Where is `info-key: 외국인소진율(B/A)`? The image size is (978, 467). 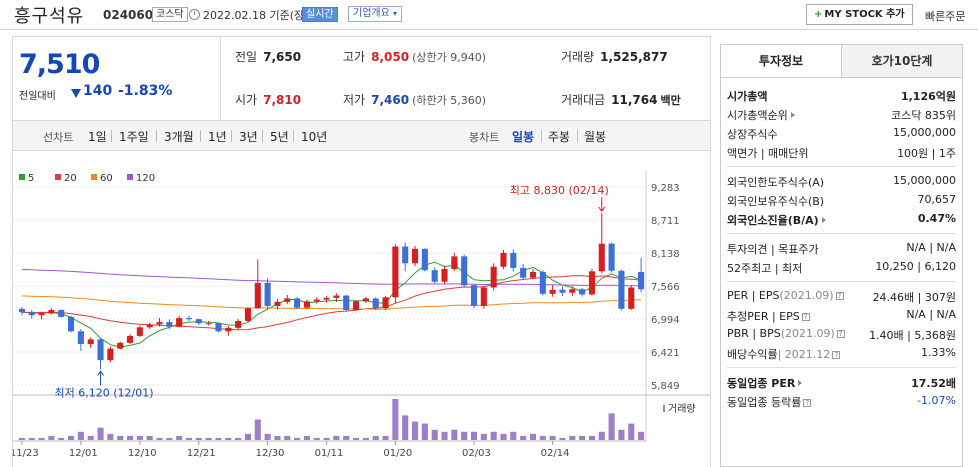
info-key: 외국인소진율(B/A) is located at coordinates (776, 220).